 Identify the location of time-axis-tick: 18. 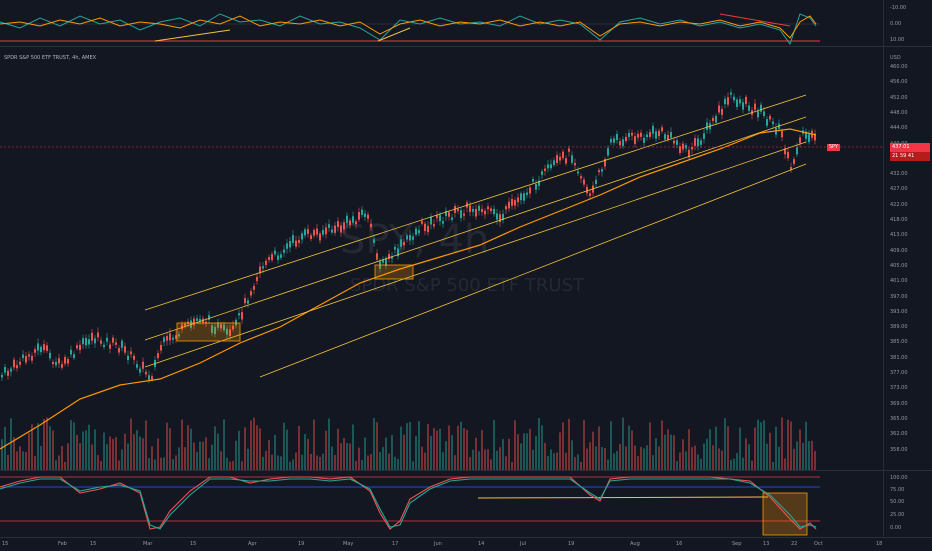
(879, 544).